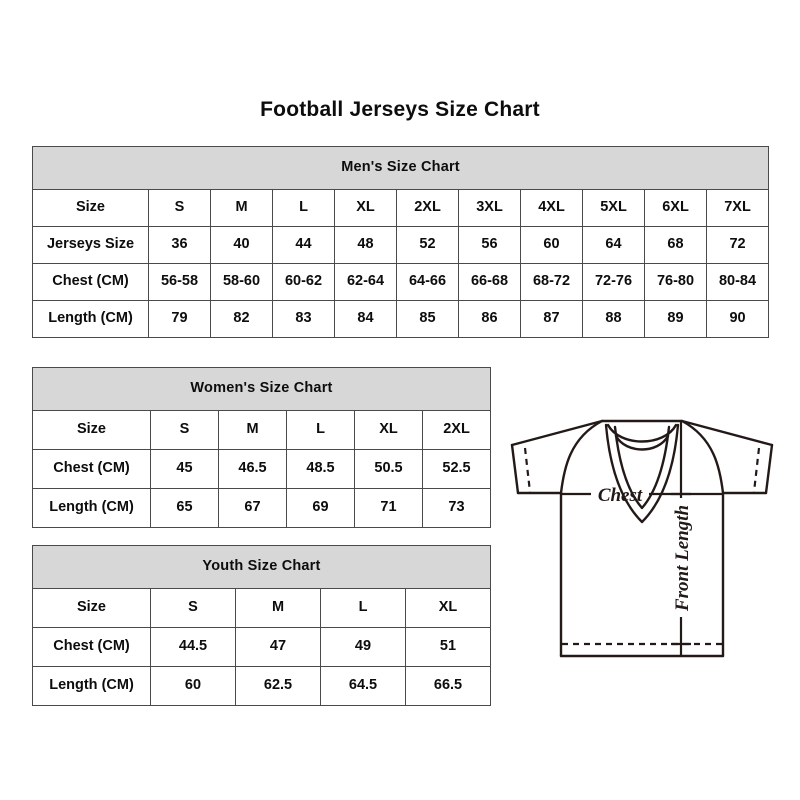  I want to click on right-armhole-curve, so click(702, 457).